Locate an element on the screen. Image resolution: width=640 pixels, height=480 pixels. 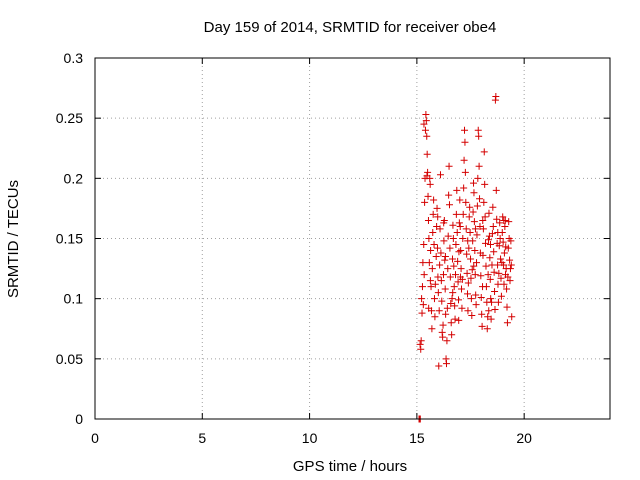
x-tick-label: 15 is located at coordinates (417, 438).